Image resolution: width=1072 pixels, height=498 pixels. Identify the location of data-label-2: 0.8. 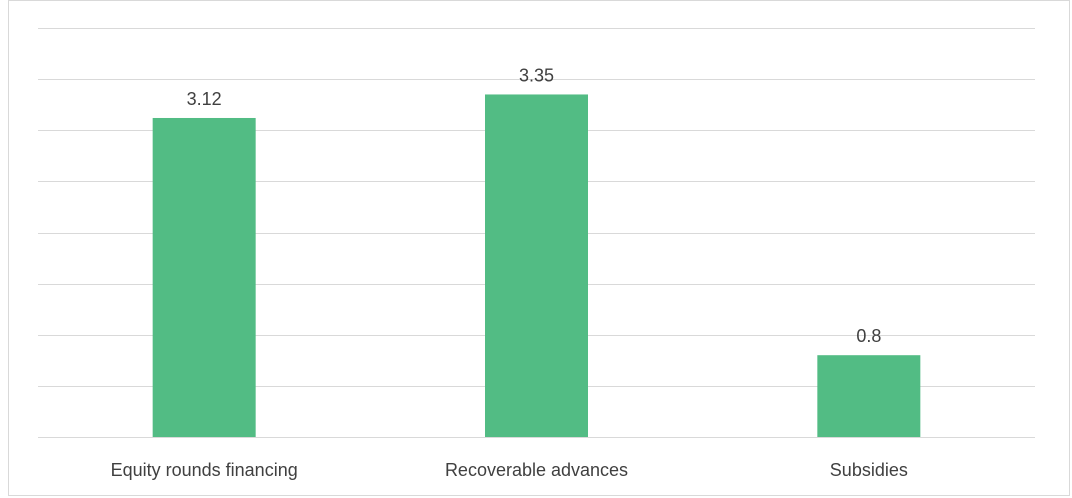
(868, 336).